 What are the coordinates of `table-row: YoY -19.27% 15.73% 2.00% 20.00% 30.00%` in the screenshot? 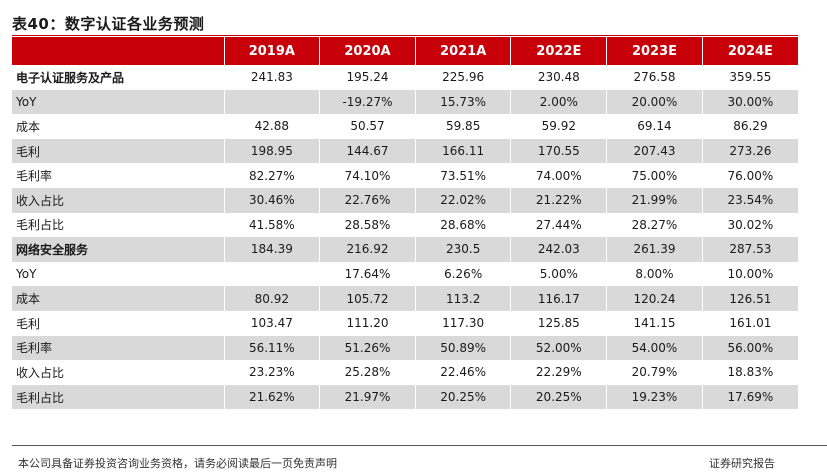 It's located at (405, 102).